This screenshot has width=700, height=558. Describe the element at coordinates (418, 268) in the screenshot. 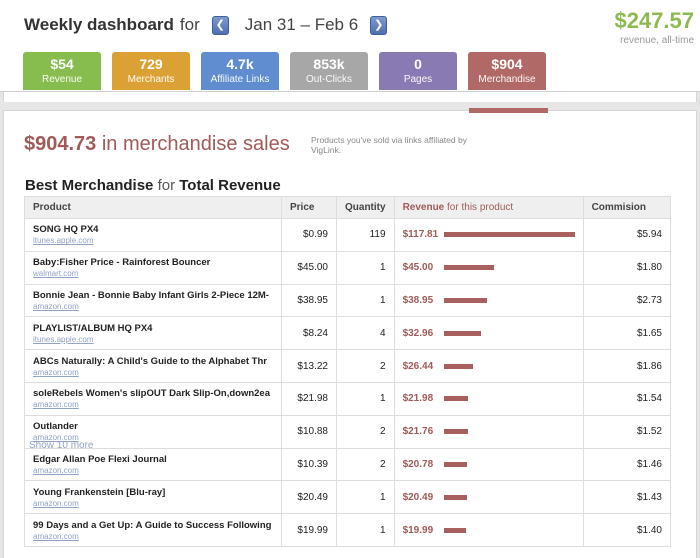

I see `revenue-amount: $45.00` at that location.